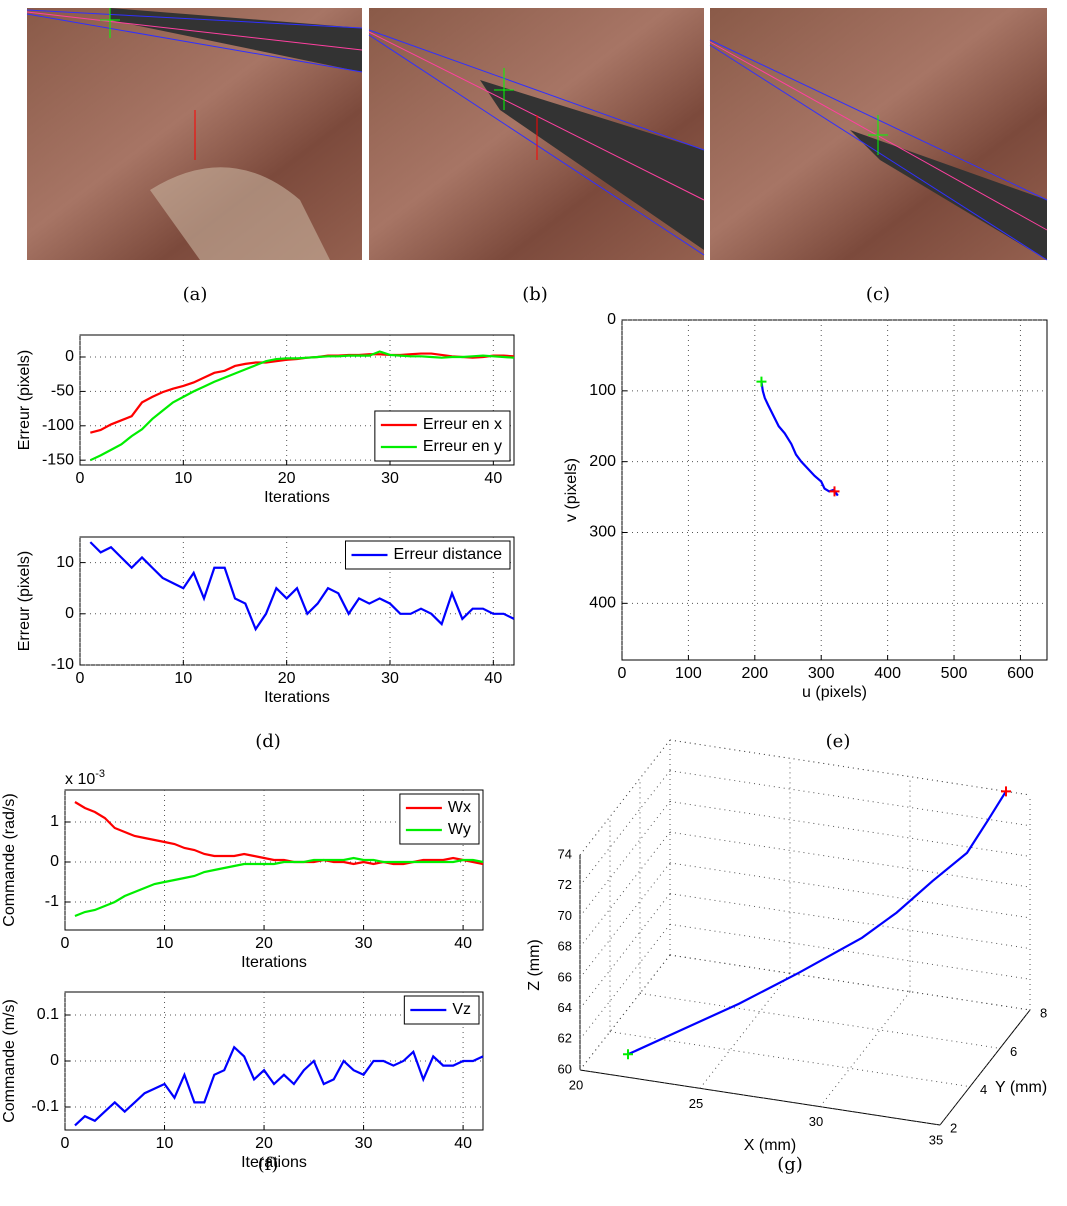 Image resolution: width=1067 pixels, height=1206 pixels. I want to click on caption: (c), so click(878, 294).